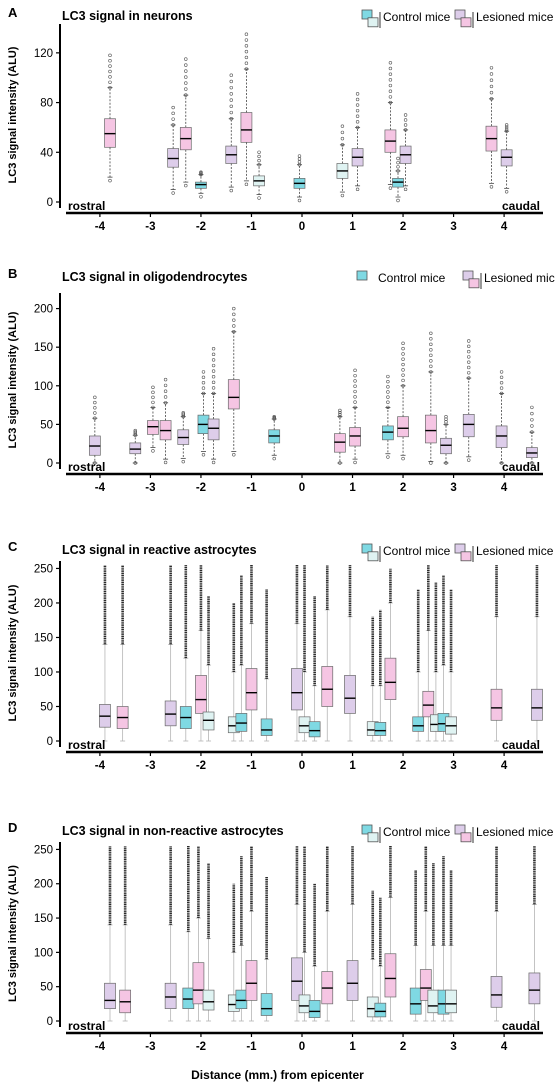  Describe the element at coordinates (352, 227) in the screenshot. I see `x-tick-label: 1` at that location.